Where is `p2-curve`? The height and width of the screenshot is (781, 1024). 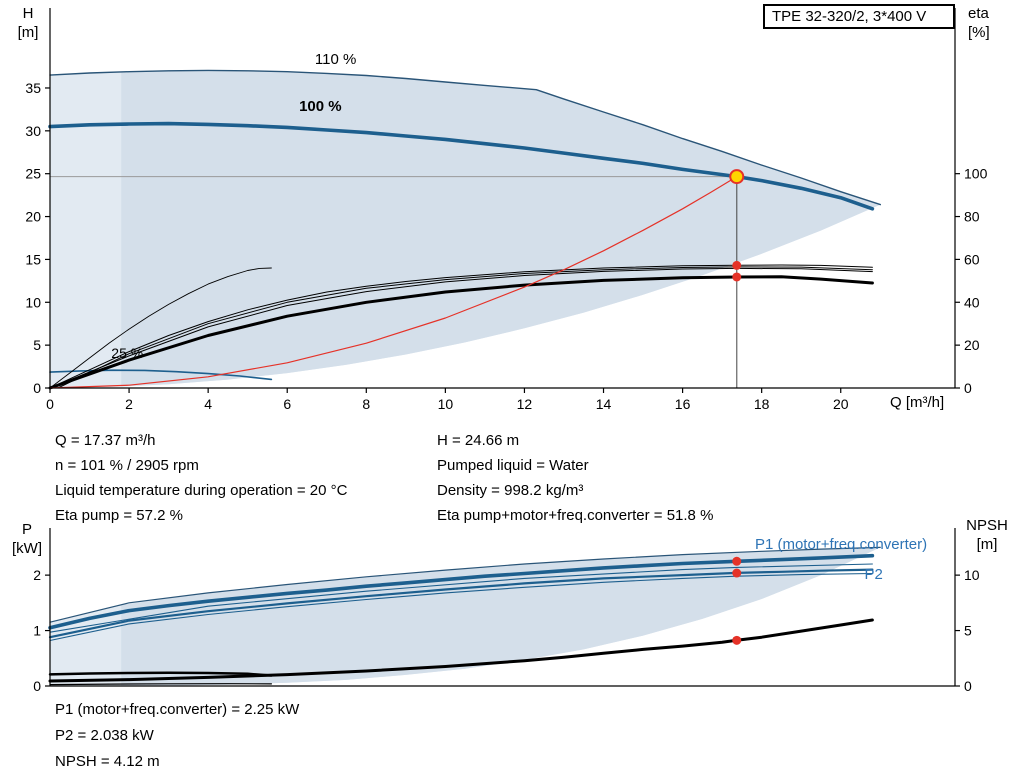
p2-curve is located at coordinates (461, 603).